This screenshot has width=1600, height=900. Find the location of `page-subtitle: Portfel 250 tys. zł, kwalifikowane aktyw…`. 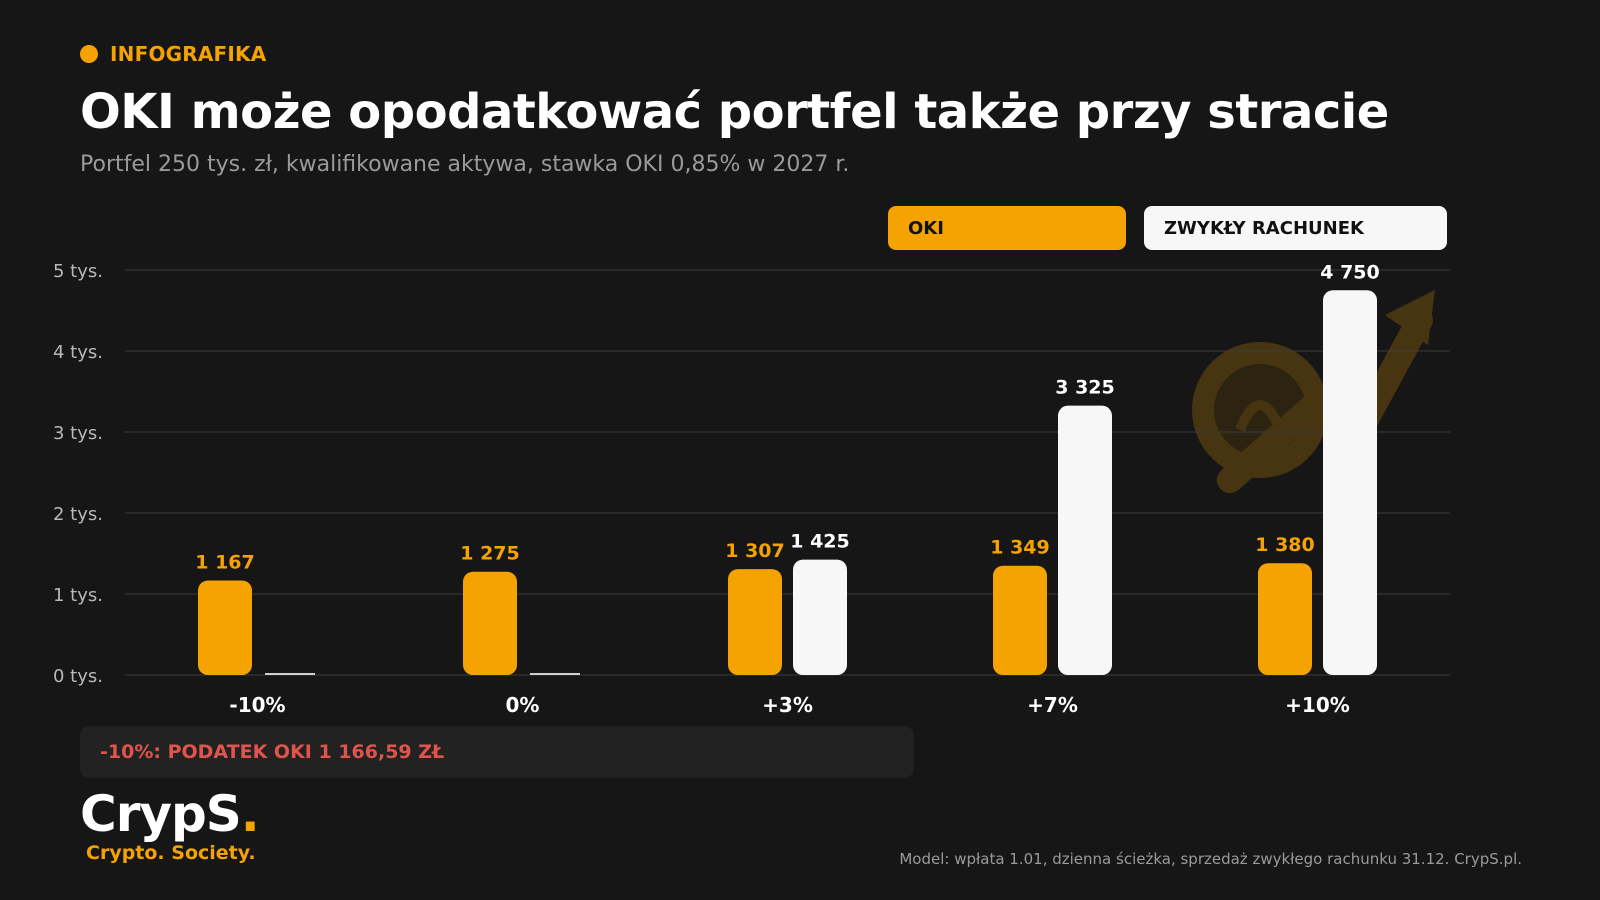

page-subtitle: Portfel 250 tys. zł, kwalifikowane aktyw… is located at coordinates (465, 164).